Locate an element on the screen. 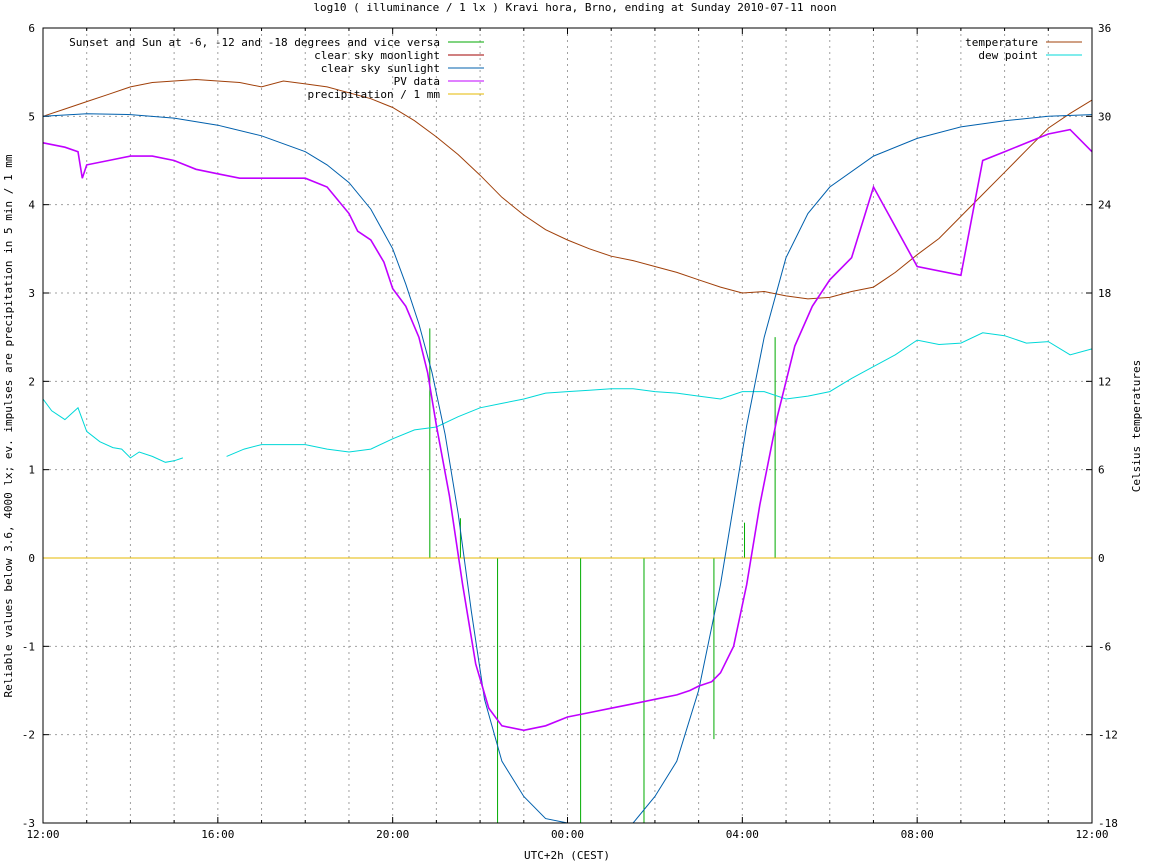 Image resolution: width=1151 pixels, height=867 pixels. y2-tick-label: 30 is located at coordinates (1104, 116).